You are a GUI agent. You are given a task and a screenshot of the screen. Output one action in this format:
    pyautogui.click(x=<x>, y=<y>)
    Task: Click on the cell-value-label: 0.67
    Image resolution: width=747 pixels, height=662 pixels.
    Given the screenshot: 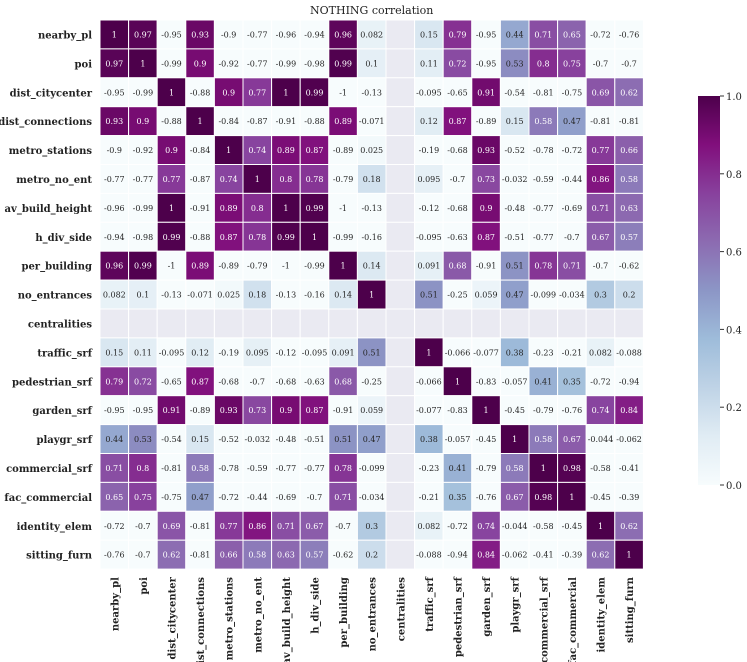 What is the action you would take?
    pyautogui.click(x=315, y=526)
    